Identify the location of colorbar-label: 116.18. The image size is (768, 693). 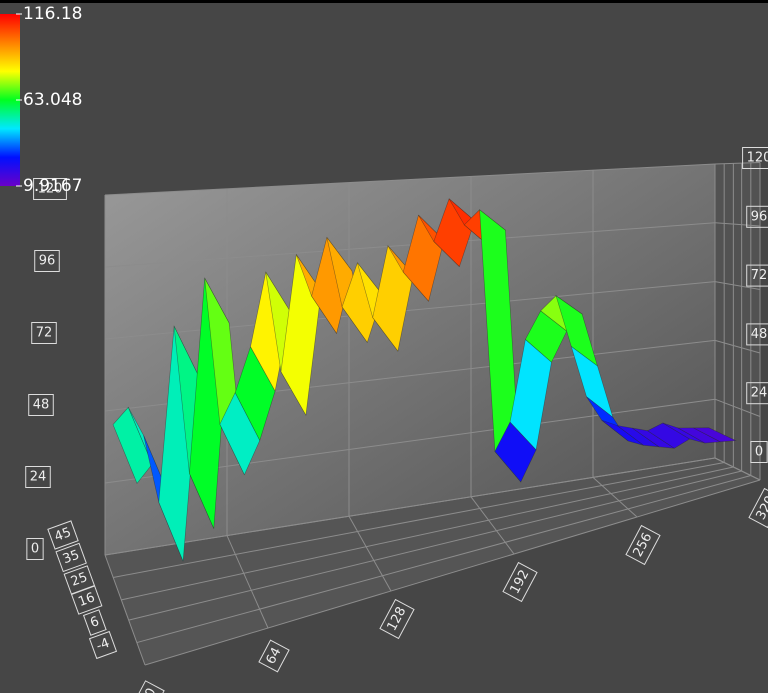
(52, 14).